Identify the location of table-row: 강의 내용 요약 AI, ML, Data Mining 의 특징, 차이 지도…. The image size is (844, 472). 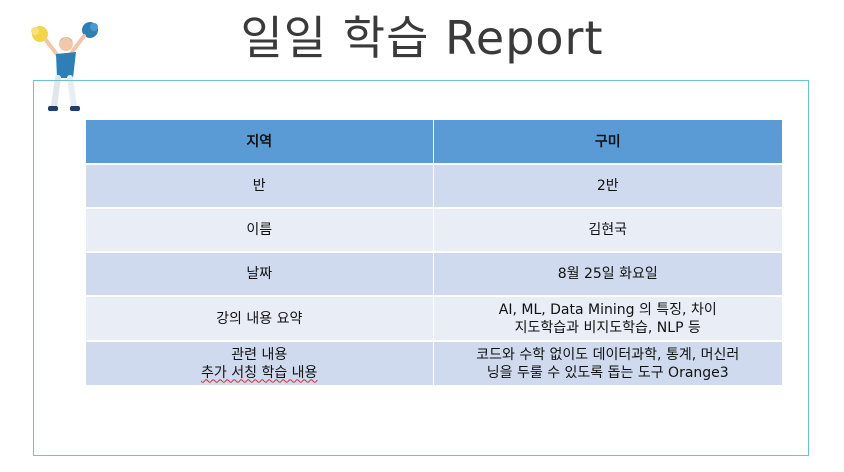
(434, 319).